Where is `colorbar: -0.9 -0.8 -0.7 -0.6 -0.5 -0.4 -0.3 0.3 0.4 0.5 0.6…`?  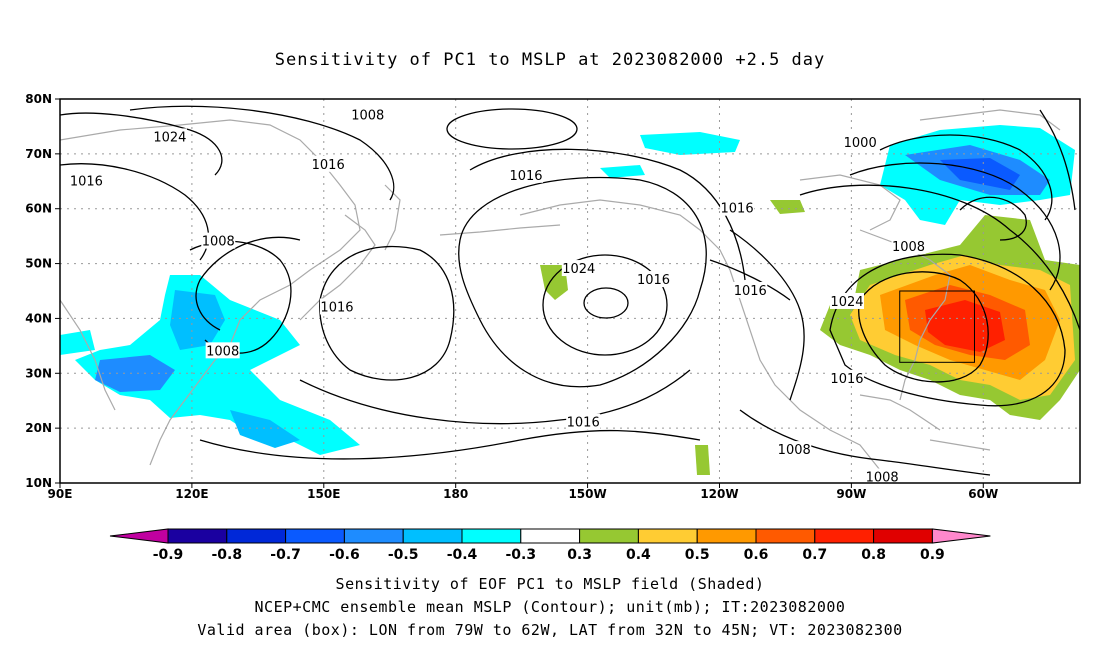 colorbar: -0.9 -0.8 -0.7 -0.6 -0.5 -0.4 -0.3 0.3 0.4 0.5 0.6… is located at coordinates (550, 545).